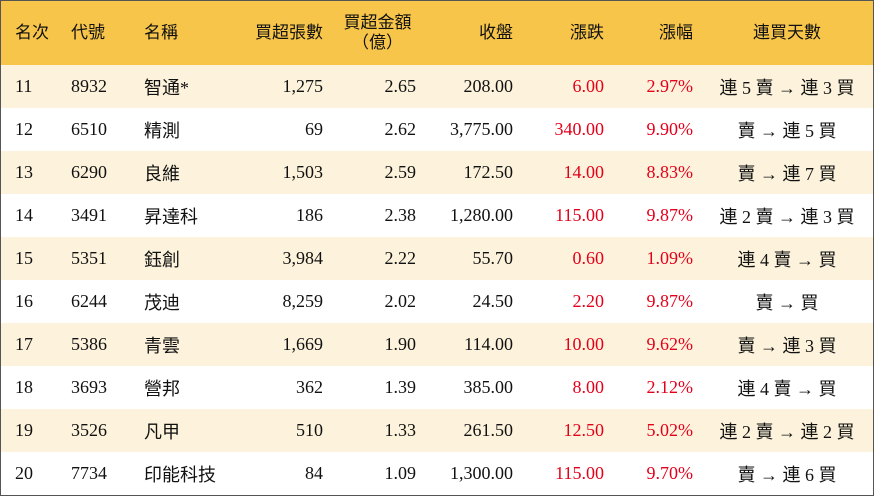  What do you see at coordinates (24, 387) in the screenshot?
I see `table-cell: 18` at bounding box center [24, 387].